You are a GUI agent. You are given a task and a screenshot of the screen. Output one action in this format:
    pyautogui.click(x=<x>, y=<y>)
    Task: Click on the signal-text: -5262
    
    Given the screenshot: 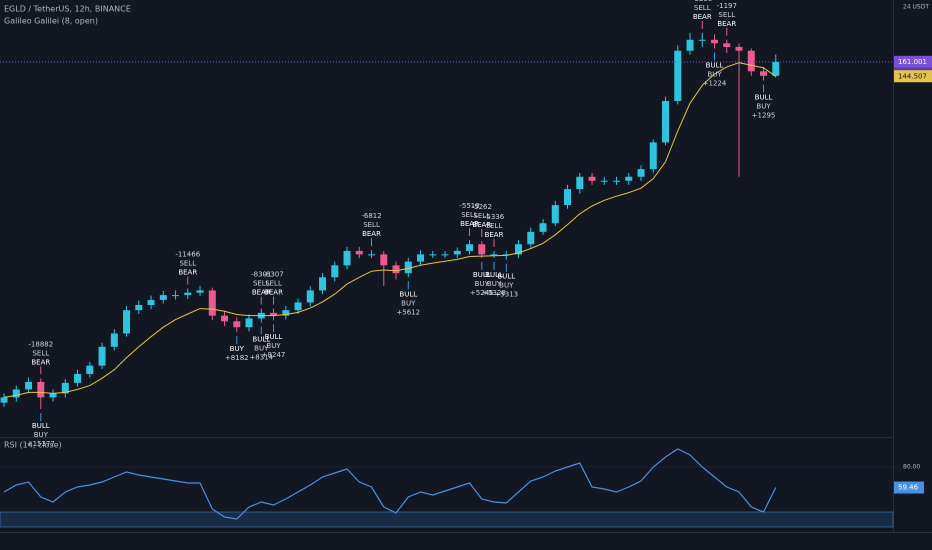 What is the action you would take?
    pyautogui.click(x=482, y=207)
    